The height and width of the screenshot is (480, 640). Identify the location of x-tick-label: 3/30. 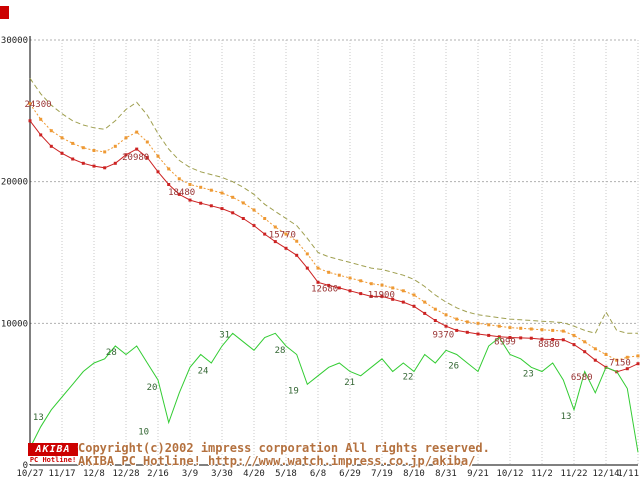
(222, 474).